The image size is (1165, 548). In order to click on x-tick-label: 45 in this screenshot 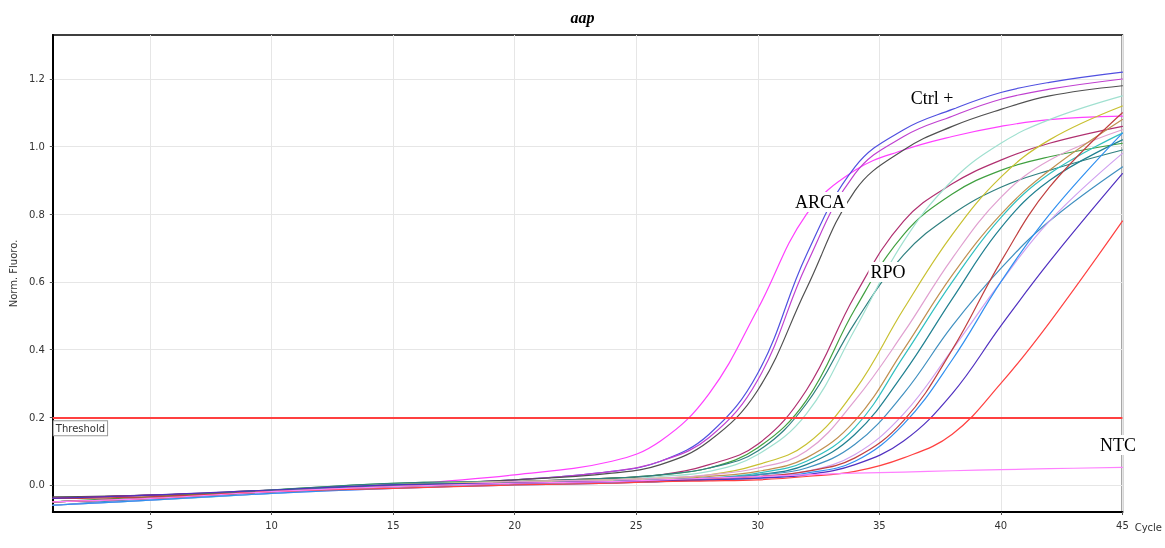, I will do `click(1122, 525)`.